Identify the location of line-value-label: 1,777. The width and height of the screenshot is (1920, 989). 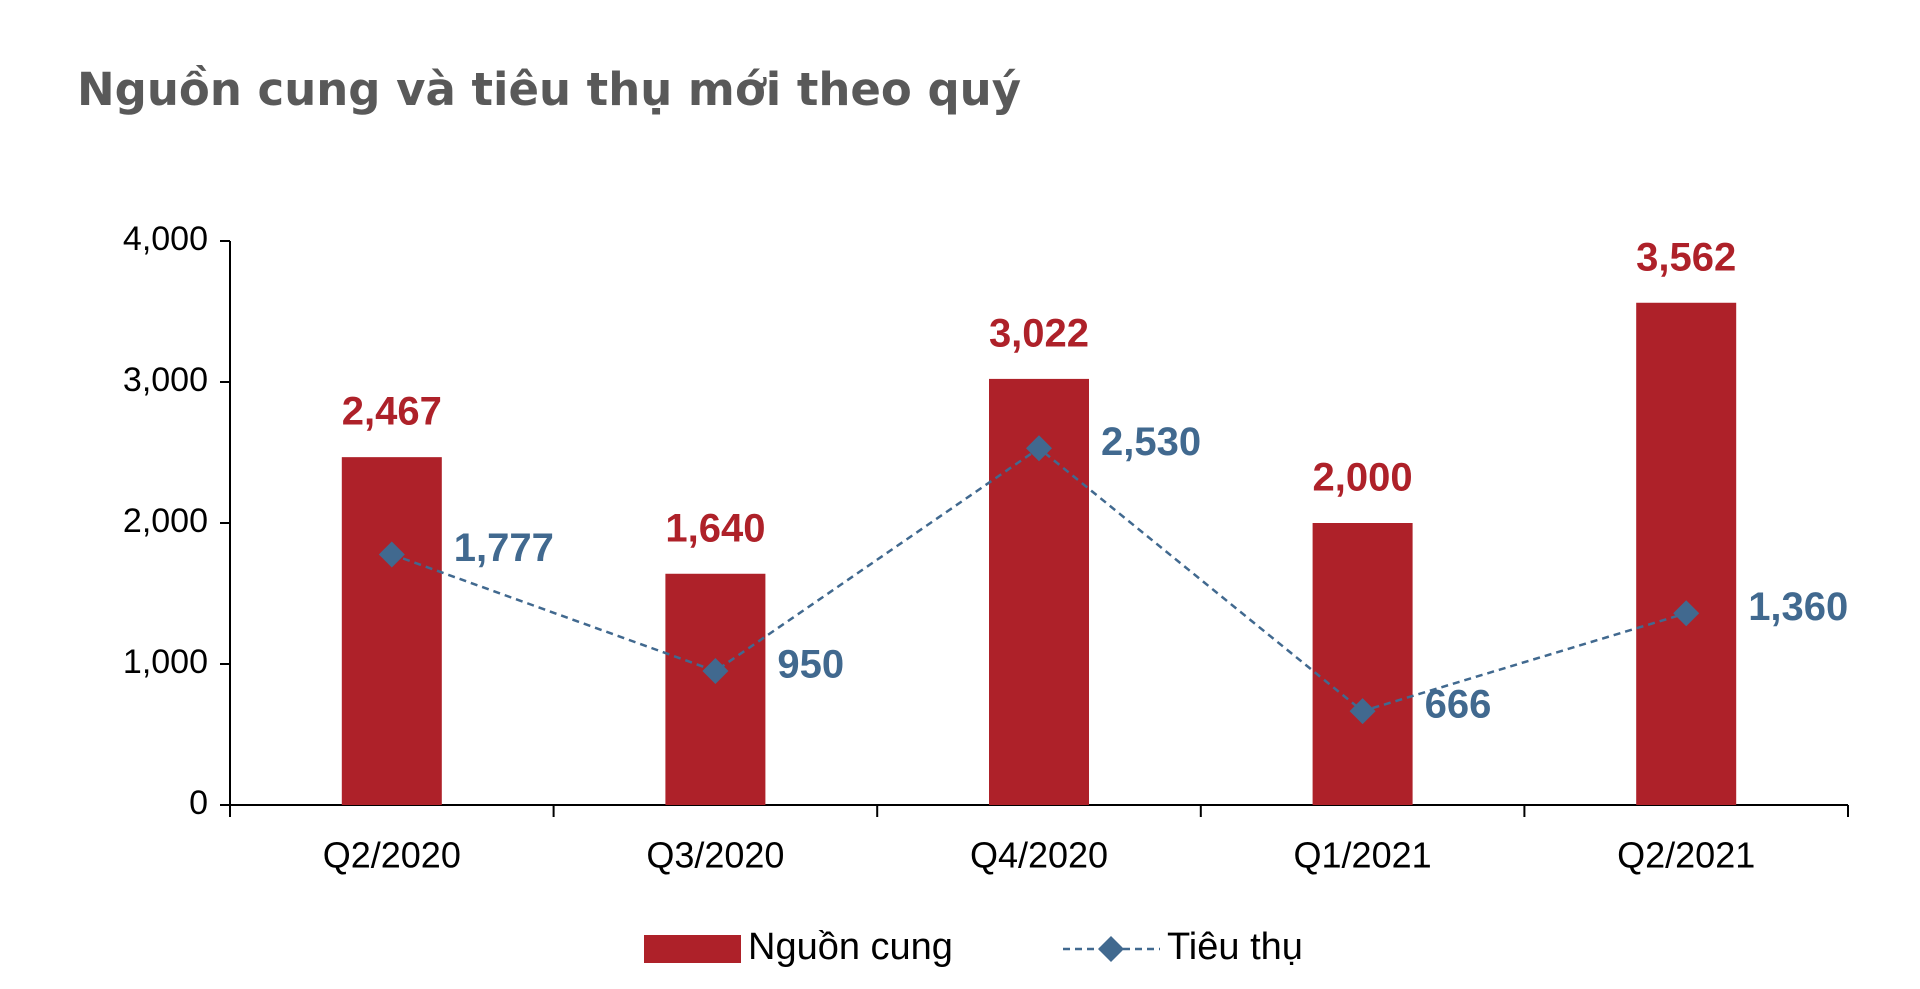
(504, 548).